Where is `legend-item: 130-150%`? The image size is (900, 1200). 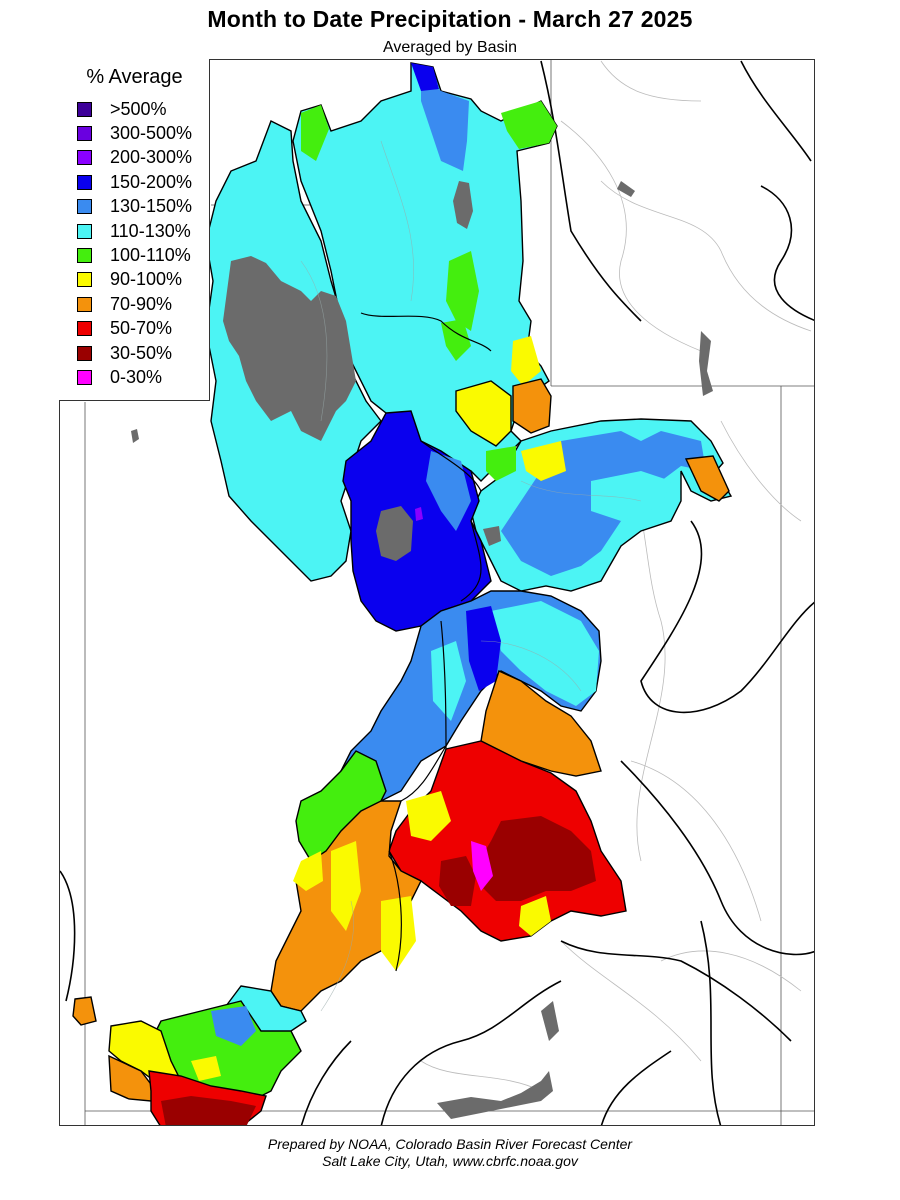
legend-item: 130-150% is located at coordinates (135, 206).